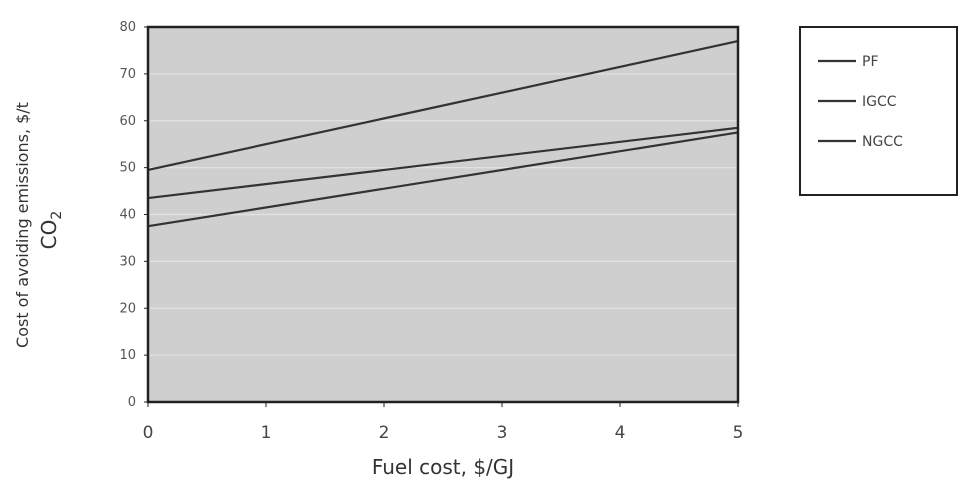 The width and height of the screenshot is (967, 484). Describe the element at coordinates (127, 74) in the screenshot. I see `y-tick-label: 70` at that location.